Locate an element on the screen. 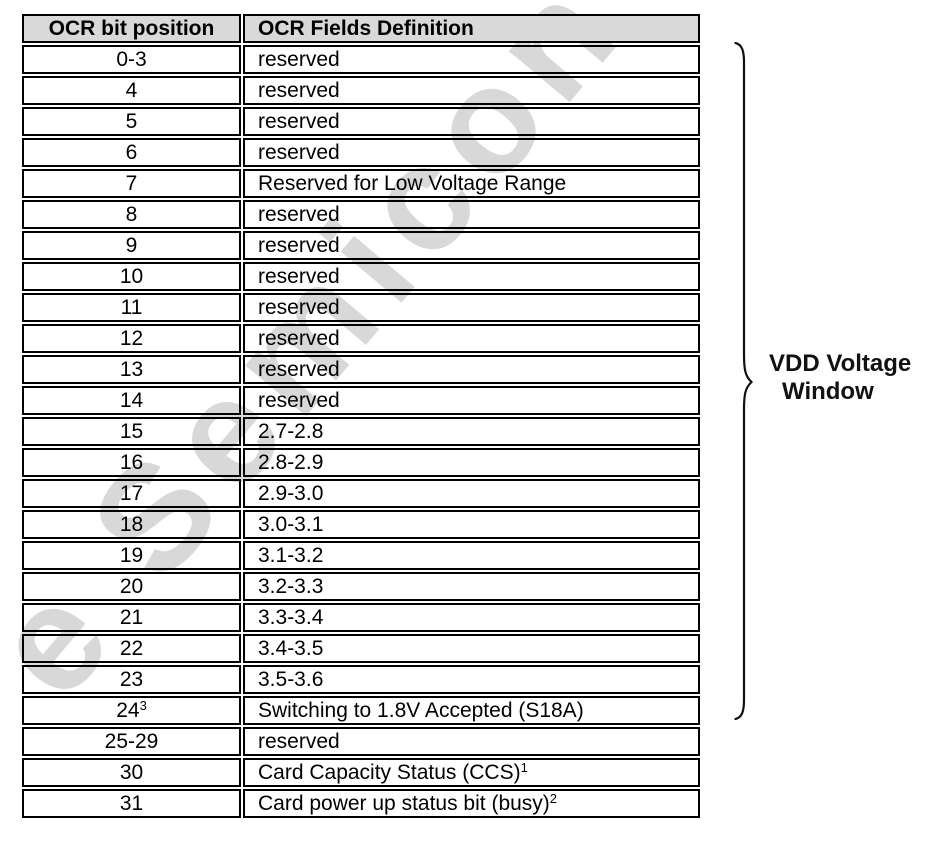  ocr-bit-position-cell: 8 is located at coordinates (131, 214).